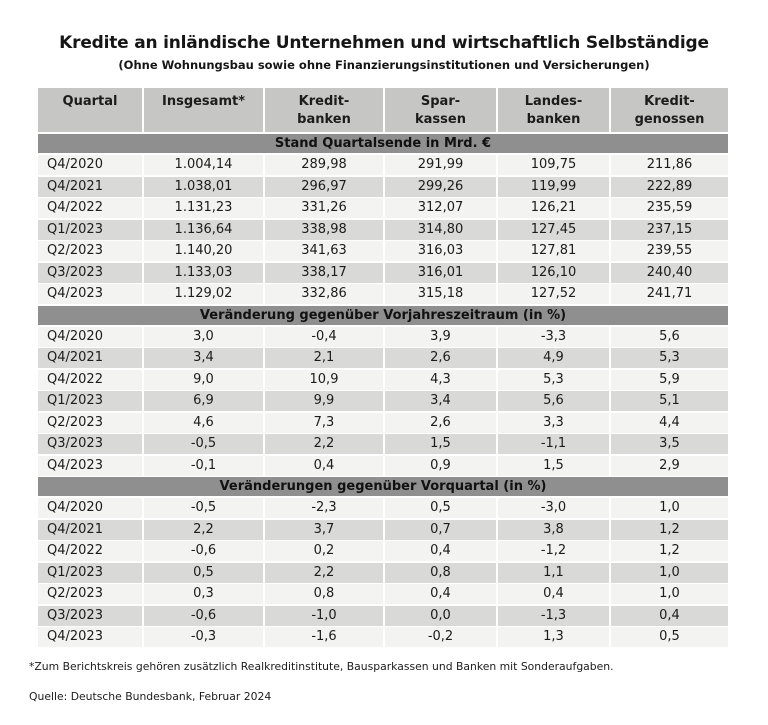  What do you see at coordinates (440, 379) in the screenshot?
I see `value-cell: 4,3` at bounding box center [440, 379].